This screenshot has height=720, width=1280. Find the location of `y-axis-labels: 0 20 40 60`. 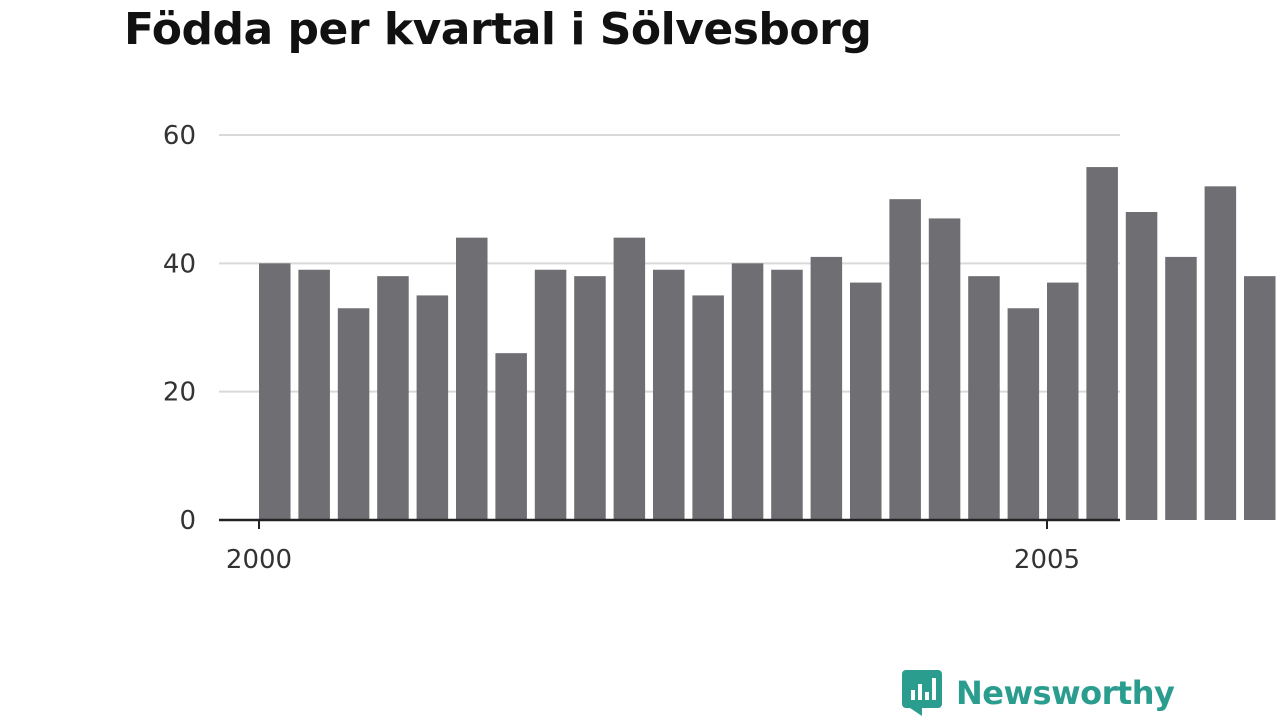

y-axis-labels: 0 20 40 60 is located at coordinates (179, 328).